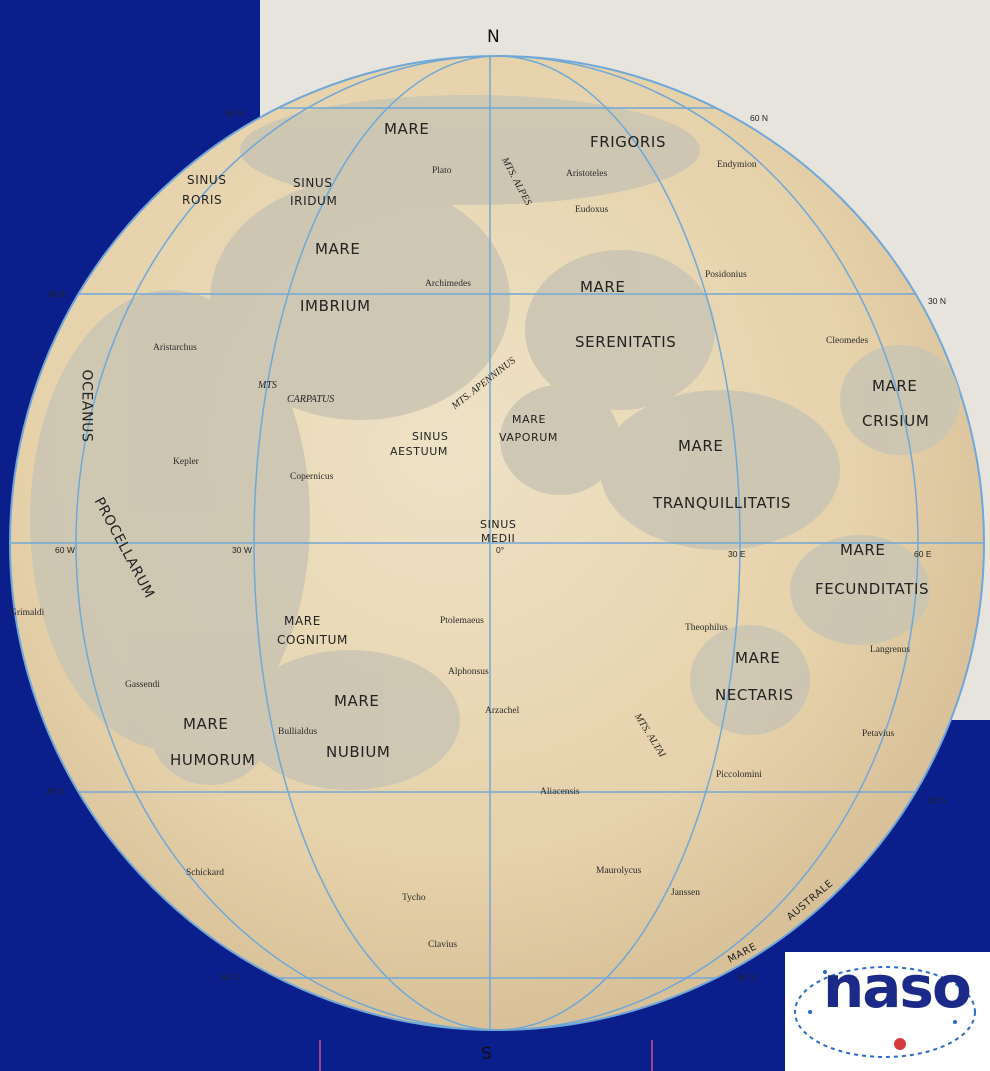  Describe the element at coordinates (312, 477) in the screenshot. I see `crater-copernicus: Copernicus` at that location.